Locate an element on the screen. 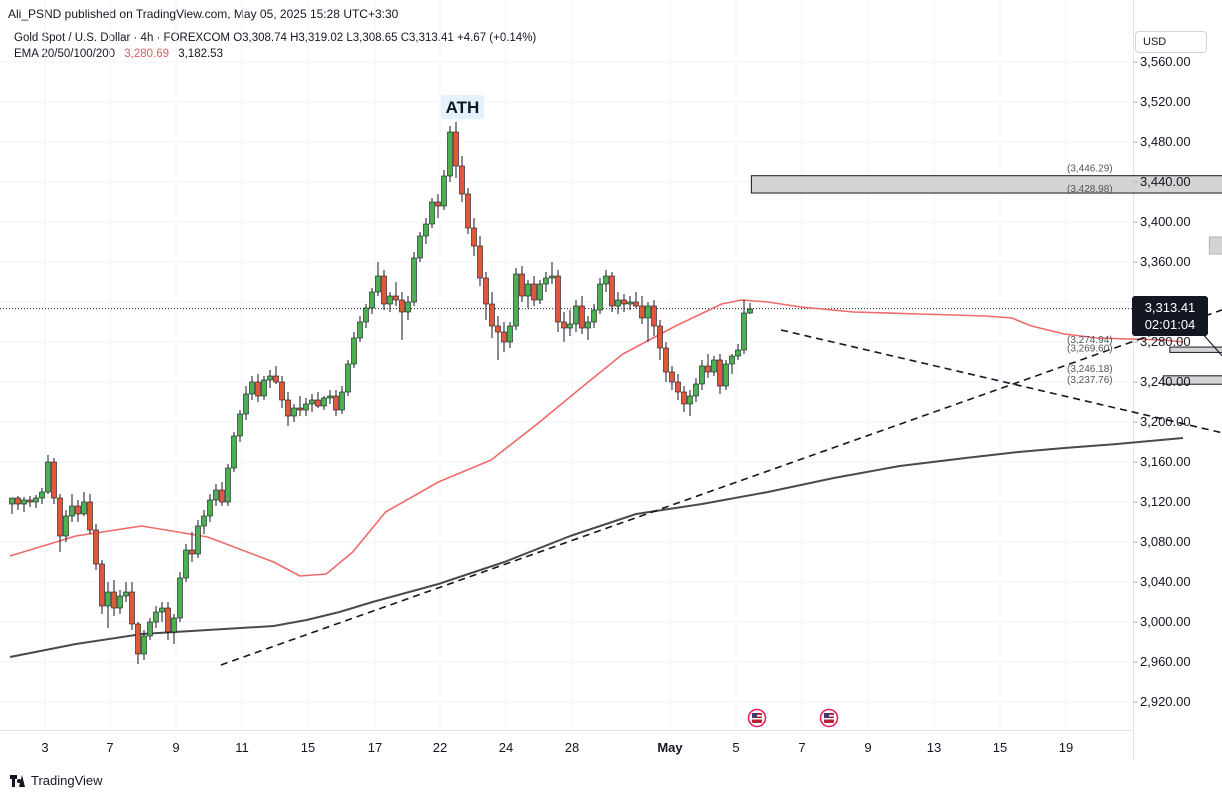 The width and height of the screenshot is (1222, 797). zone-top-label: (3,446.29) is located at coordinates (1090, 169).